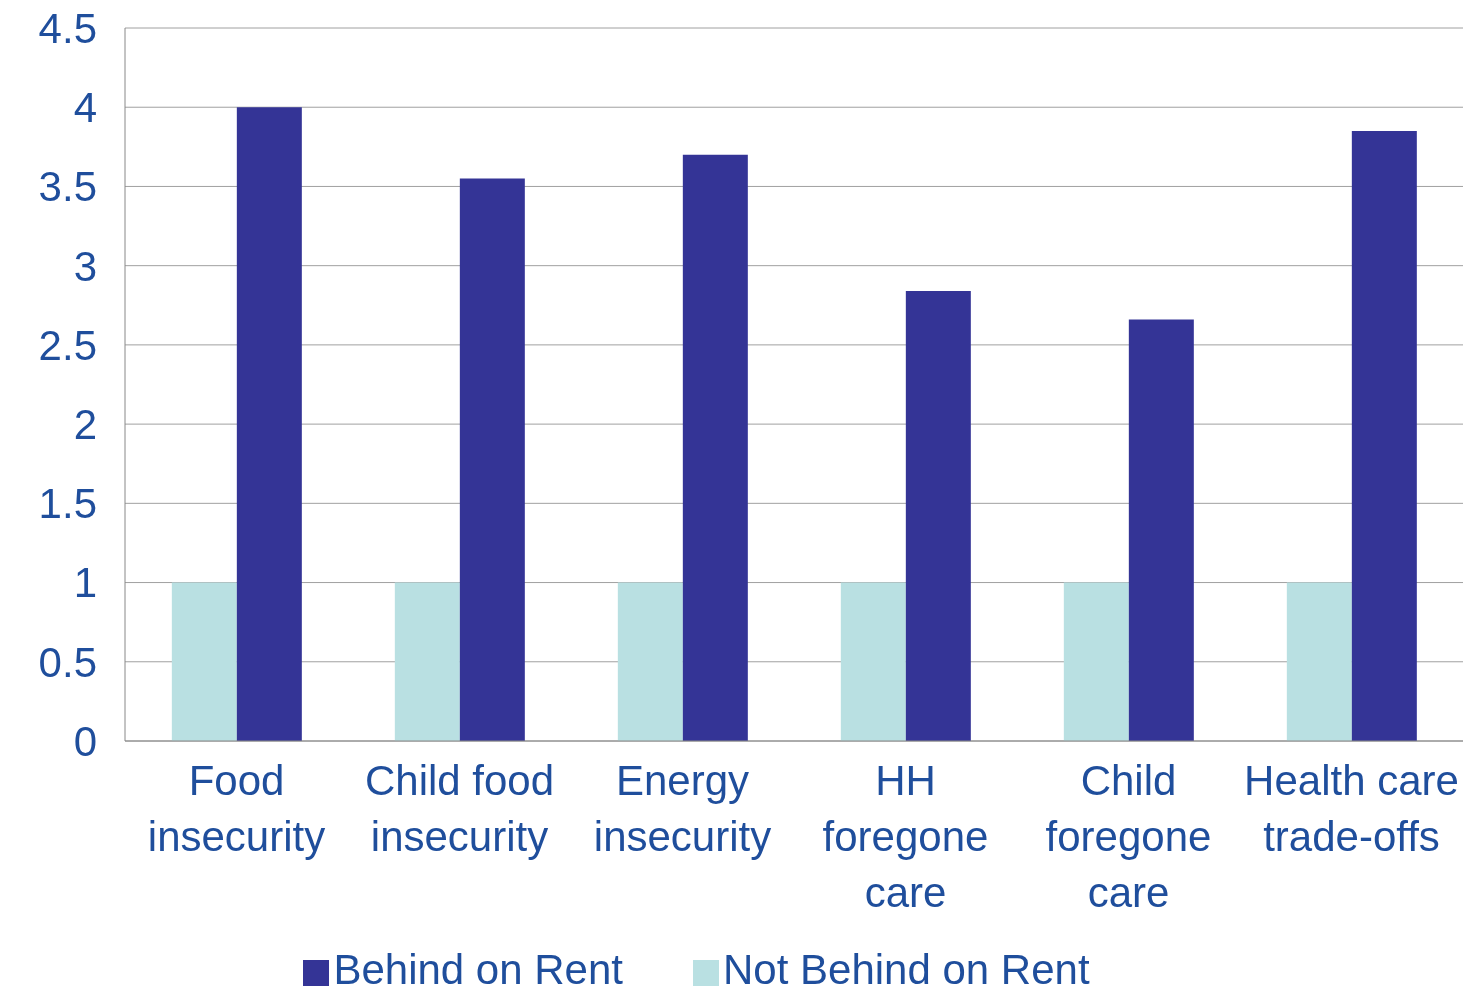 The height and width of the screenshot is (998, 1463). I want to click on y-tick-label: 0.5, so click(67, 662).